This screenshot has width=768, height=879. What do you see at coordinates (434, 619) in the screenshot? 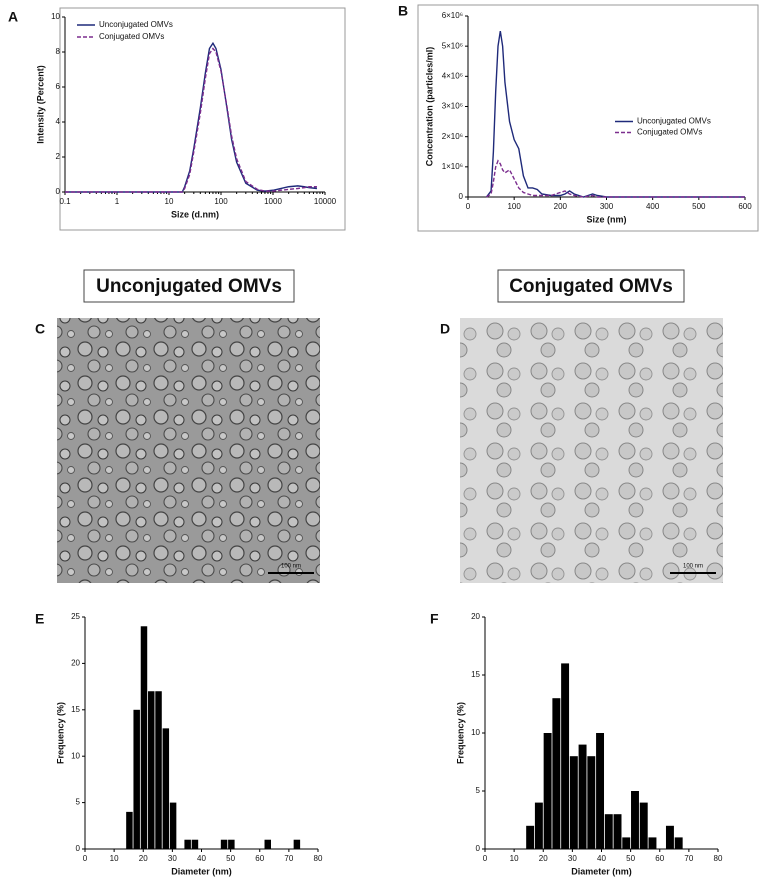
I see `panel-letter: F` at bounding box center [434, 619].